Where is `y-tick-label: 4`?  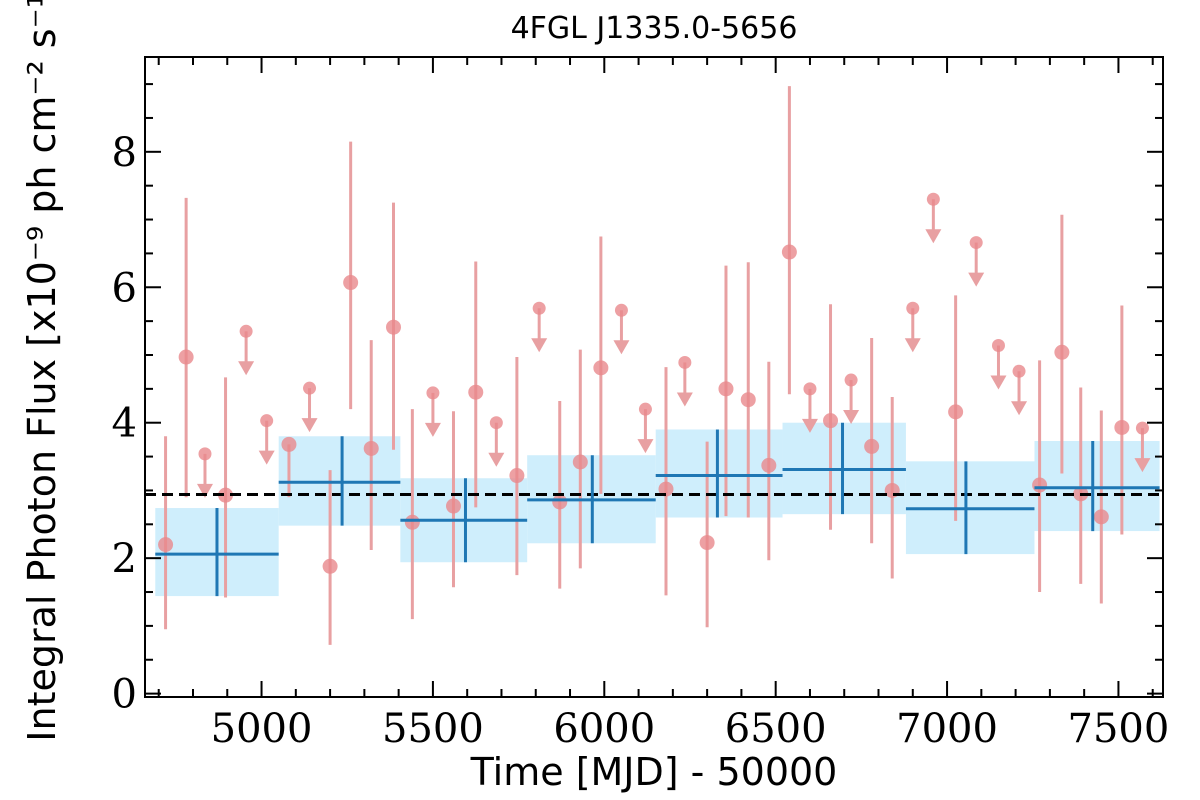 y-tick-label: 4 is located at coordinates (124, 424).